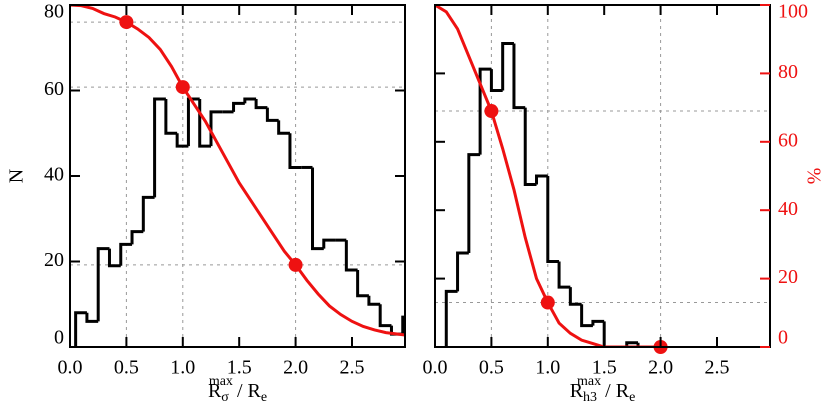 The height and width of the screenshot is (411, 830). What do you see at coordinates (225, 397) in the screenshot?
I see `label-sub: σ` at bounding box center [225, 397].